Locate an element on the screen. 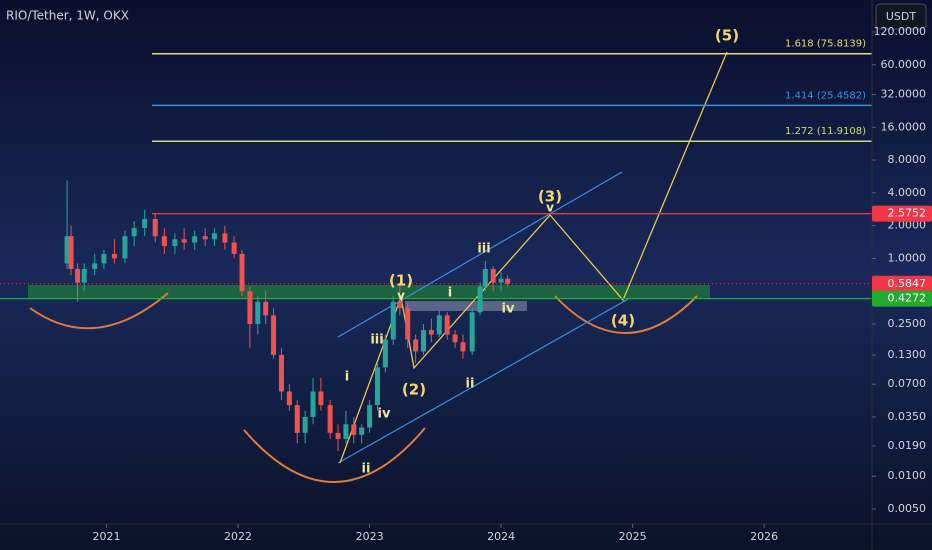 The height and width of the screenshot is (550, 932). fib-label: 1.414 (25.4582) is located at coordinates (825, 95).